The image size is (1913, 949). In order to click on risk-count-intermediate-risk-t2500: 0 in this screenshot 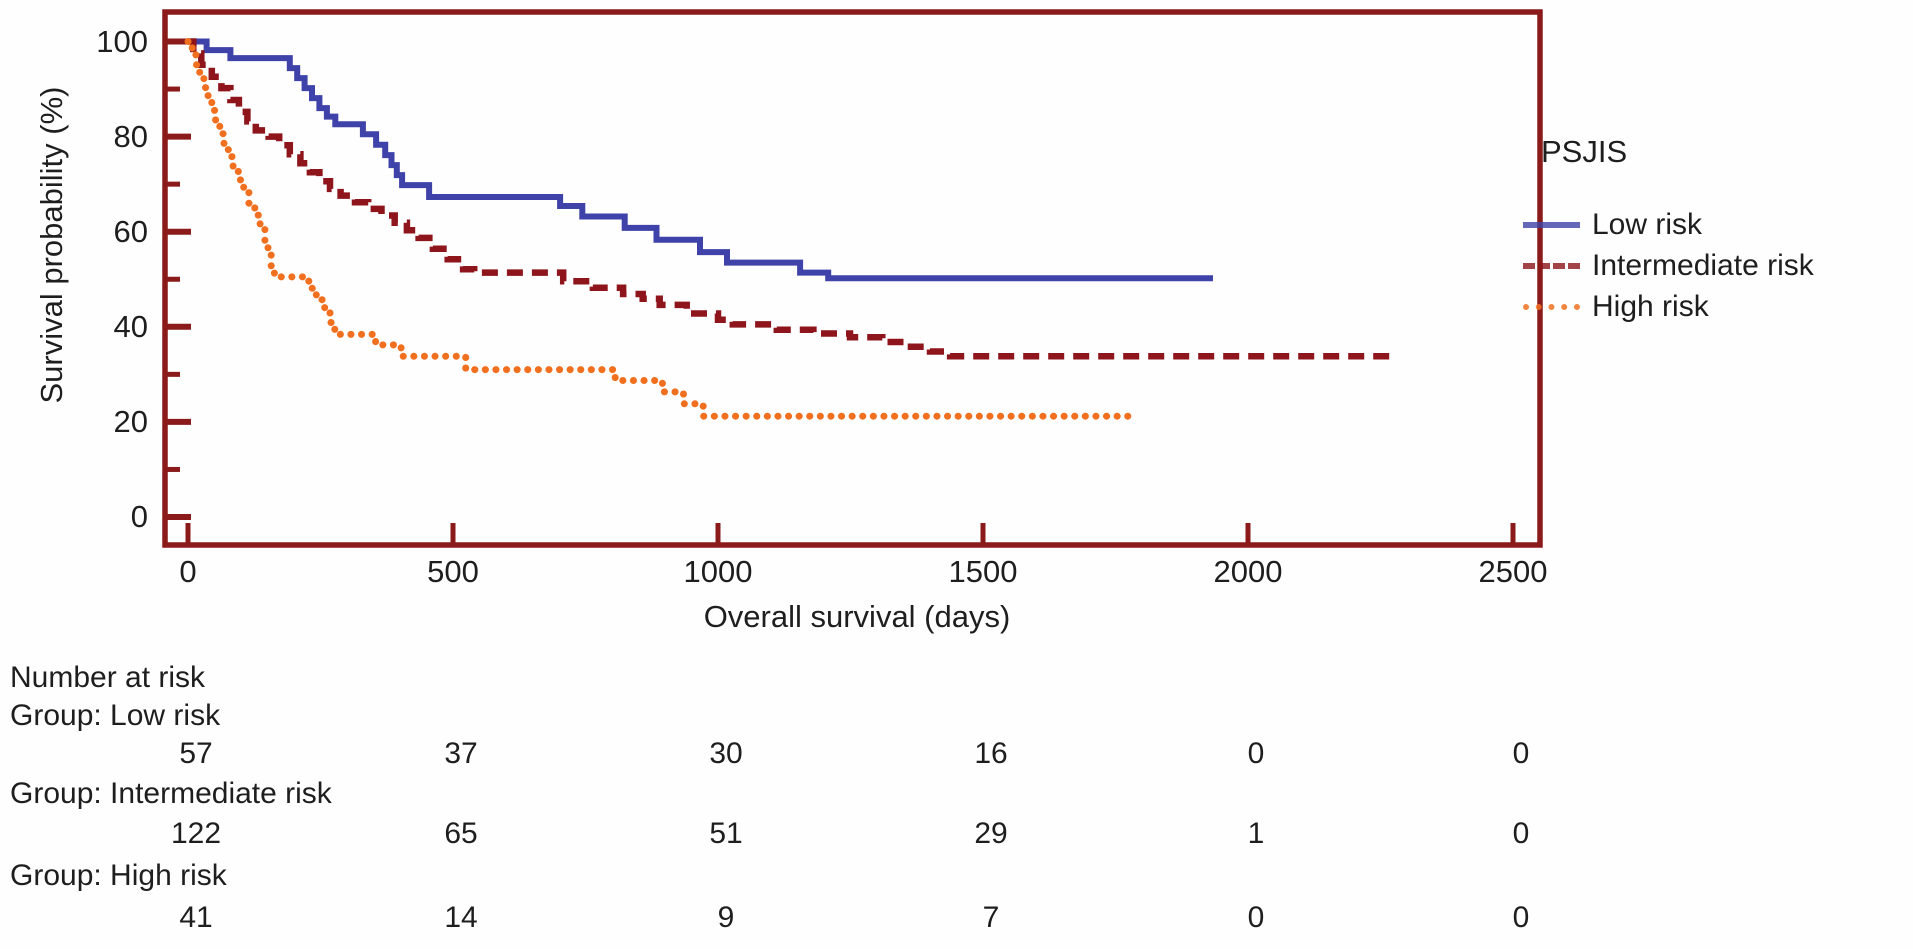, I will do `click(1521, 833)`.